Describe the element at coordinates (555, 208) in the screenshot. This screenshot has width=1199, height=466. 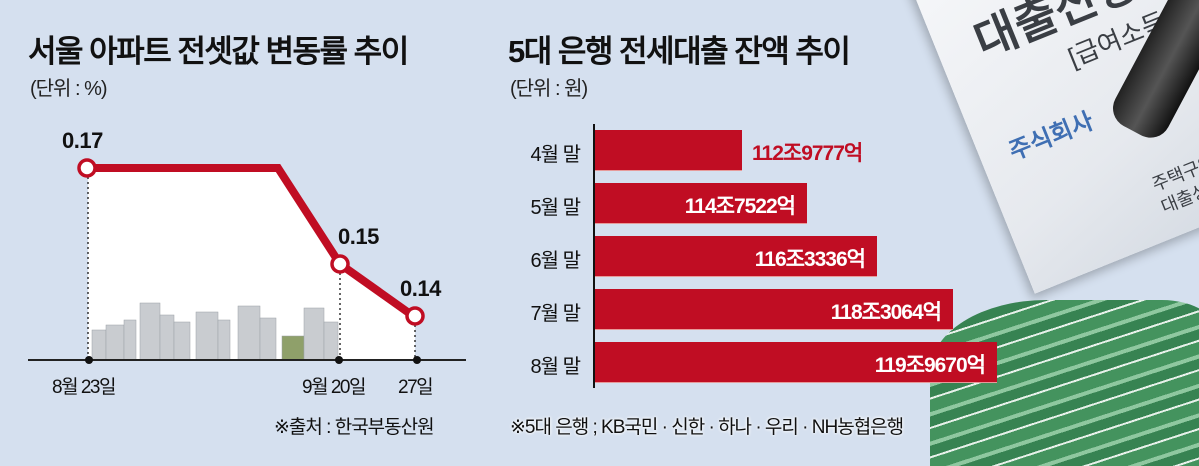
I see `bar-category: 5월 말` at that location.